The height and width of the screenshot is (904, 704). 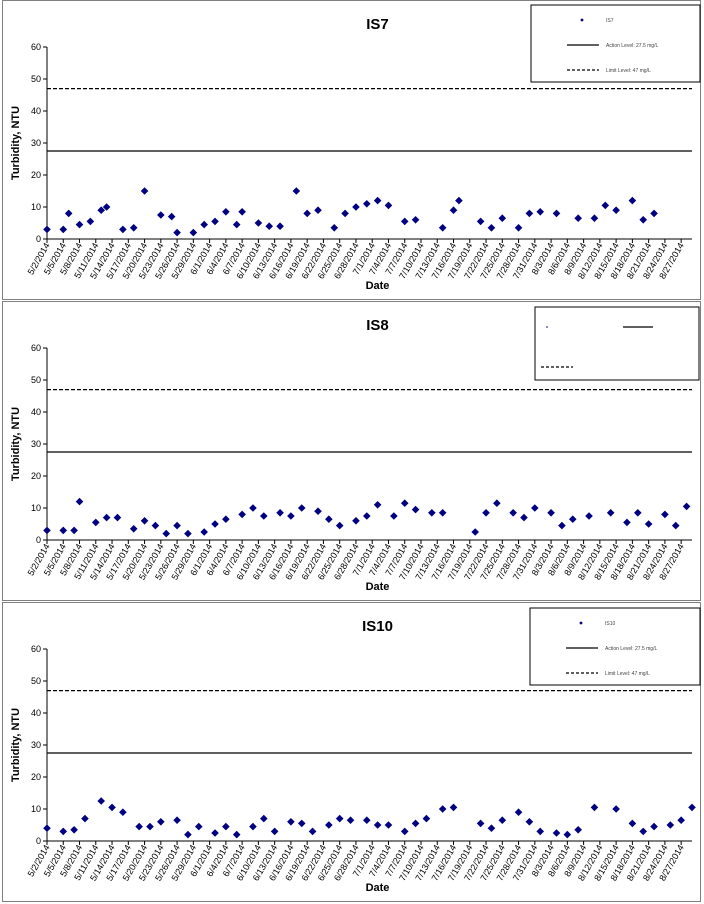 I want to click on legend-entry: Limit Level: 47 mg/L, so click(x=628, y=71).